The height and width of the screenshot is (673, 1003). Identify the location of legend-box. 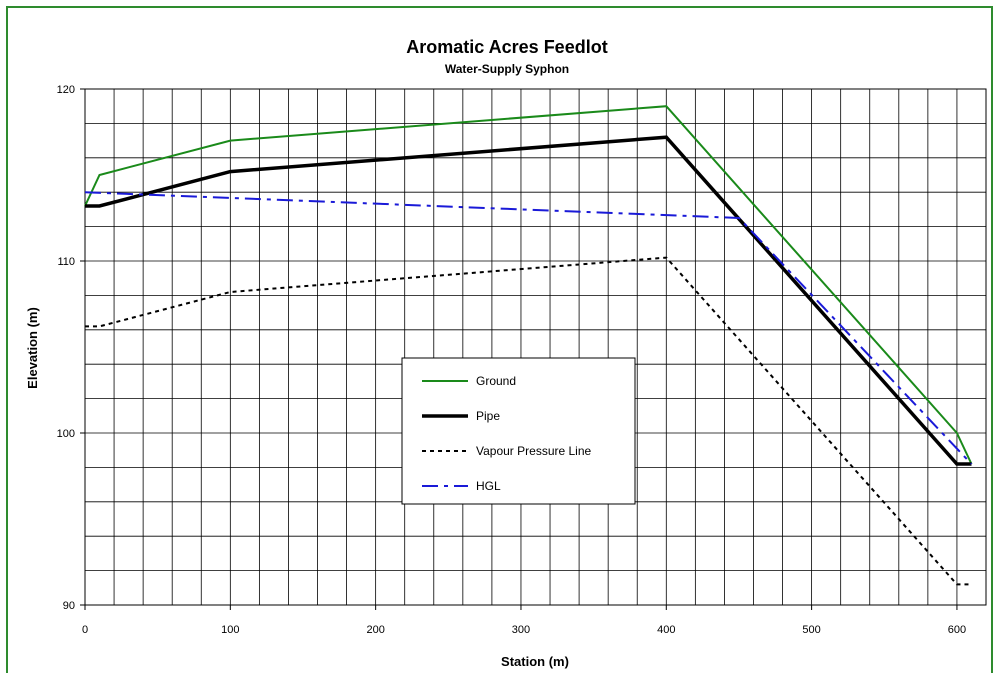
(518, 431).